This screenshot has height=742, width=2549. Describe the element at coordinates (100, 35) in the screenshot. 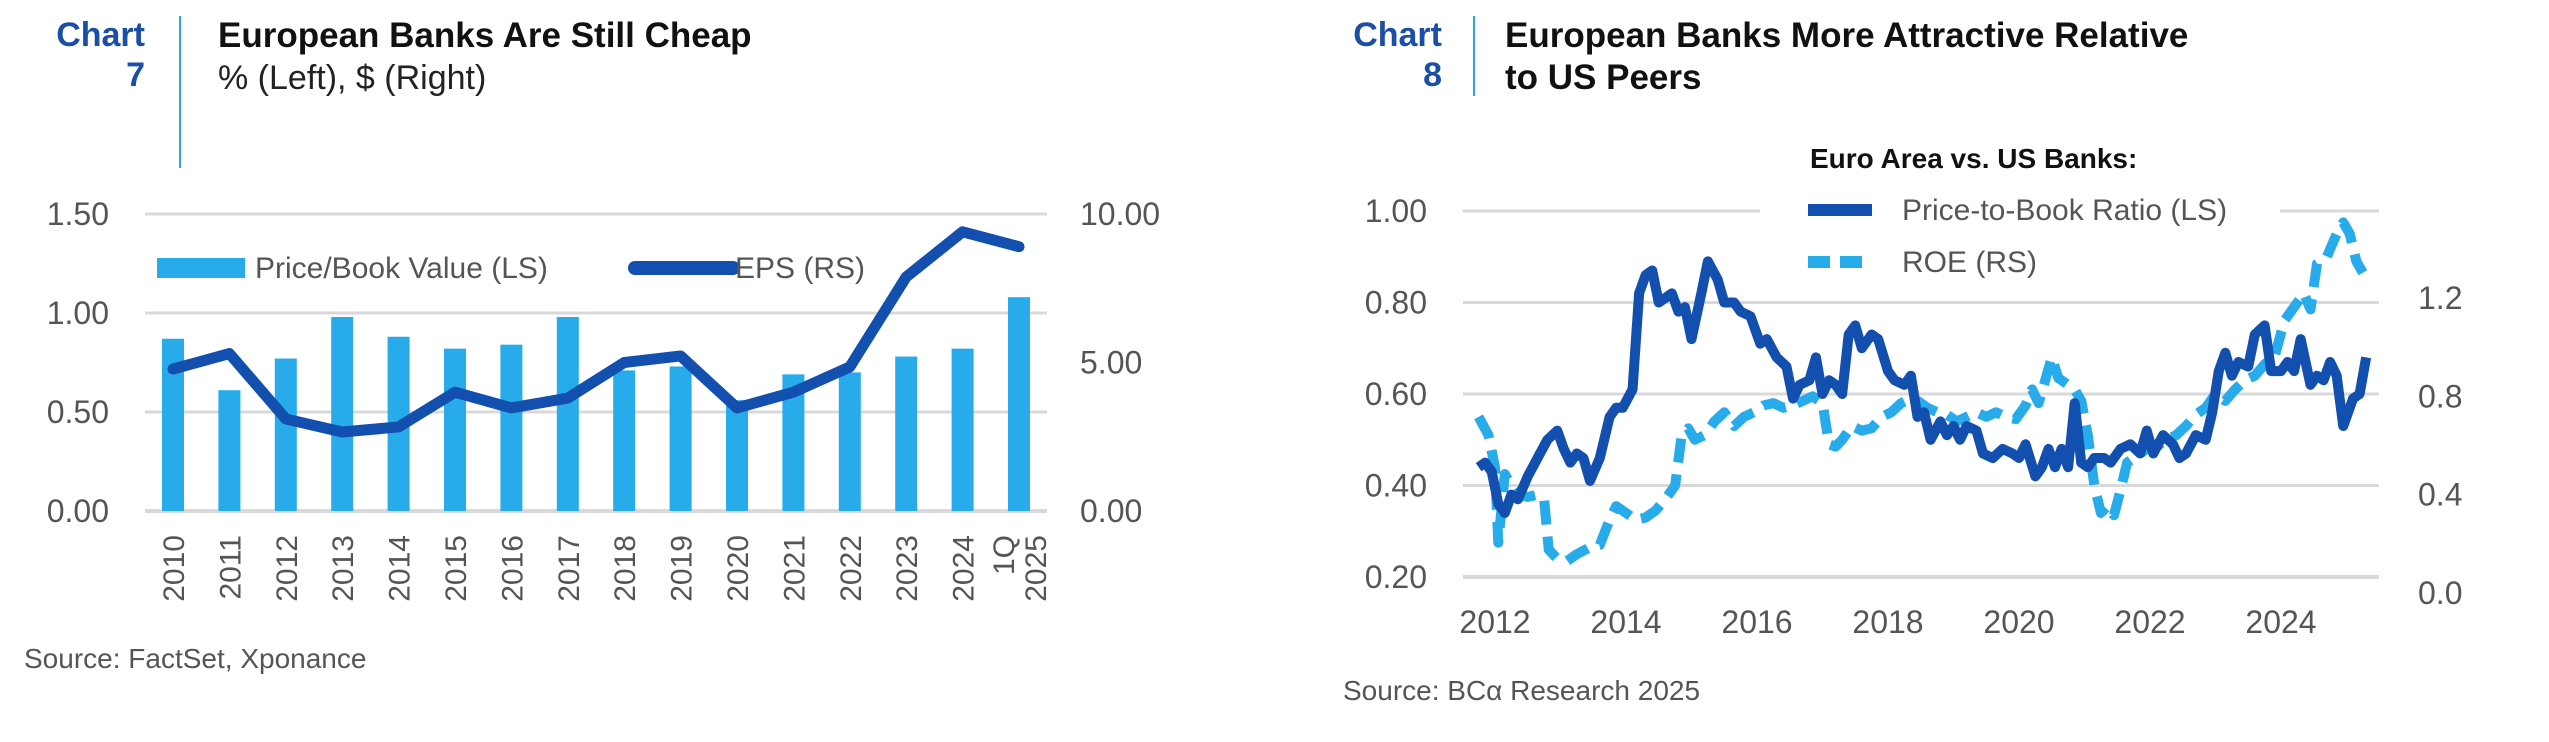

I see `chart7-label: Chart` at that location.